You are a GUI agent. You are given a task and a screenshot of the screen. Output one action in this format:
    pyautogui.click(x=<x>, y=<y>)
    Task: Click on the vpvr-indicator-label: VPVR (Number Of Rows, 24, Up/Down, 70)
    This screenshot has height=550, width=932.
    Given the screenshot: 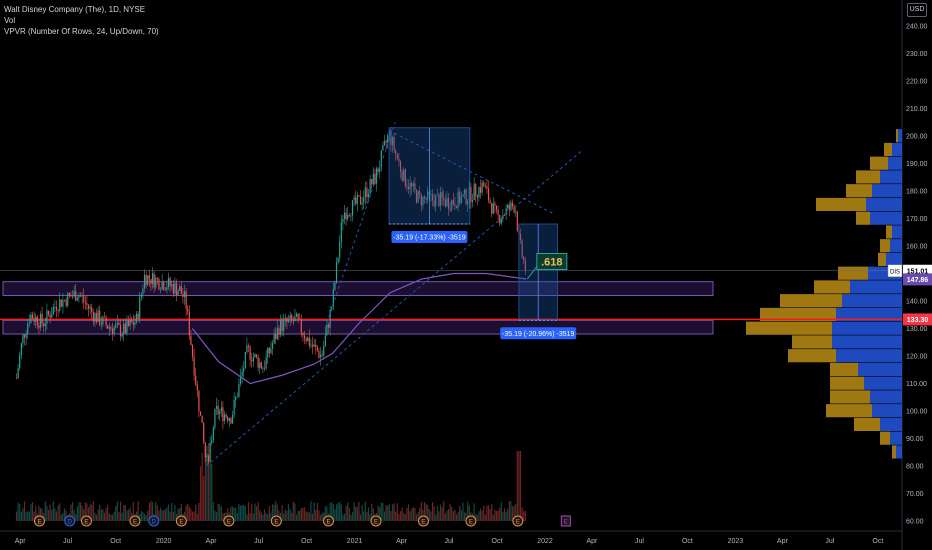 What is the action you would take?
    pyautogui.click(x=81, y=31)
    